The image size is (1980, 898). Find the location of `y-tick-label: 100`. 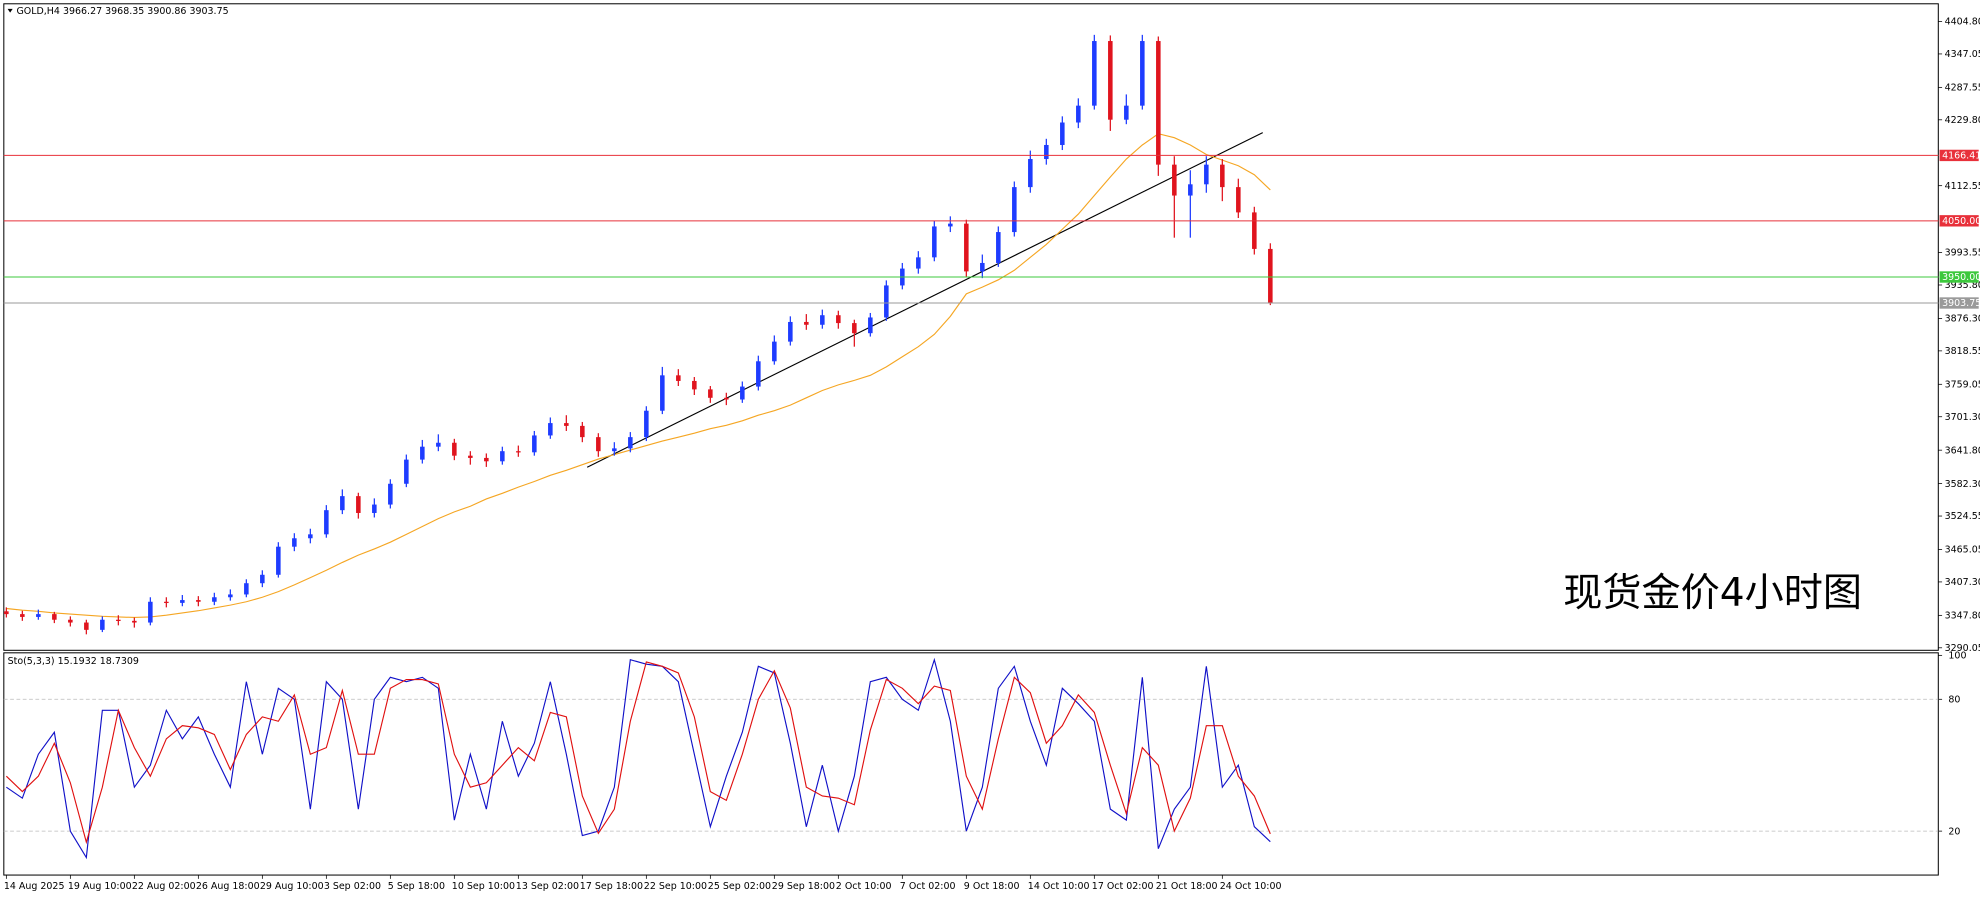

y-tick-label: 100 is located at coordinates (1957, 656).